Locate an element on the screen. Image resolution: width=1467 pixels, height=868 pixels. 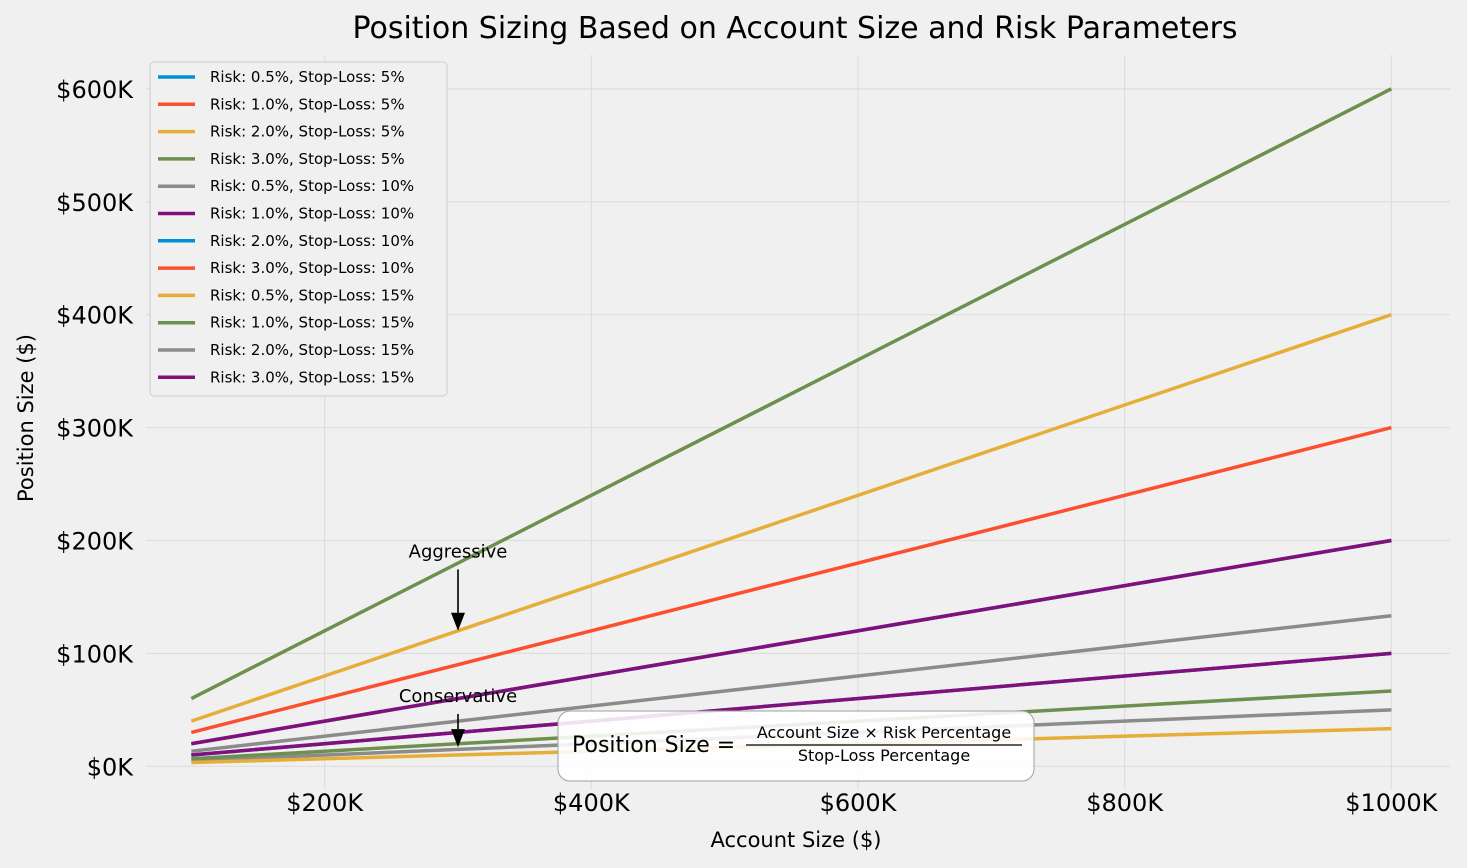
legend-label: Risk: 1.0%, Stop-Loss: 5% is located at coordinates (307, 104).